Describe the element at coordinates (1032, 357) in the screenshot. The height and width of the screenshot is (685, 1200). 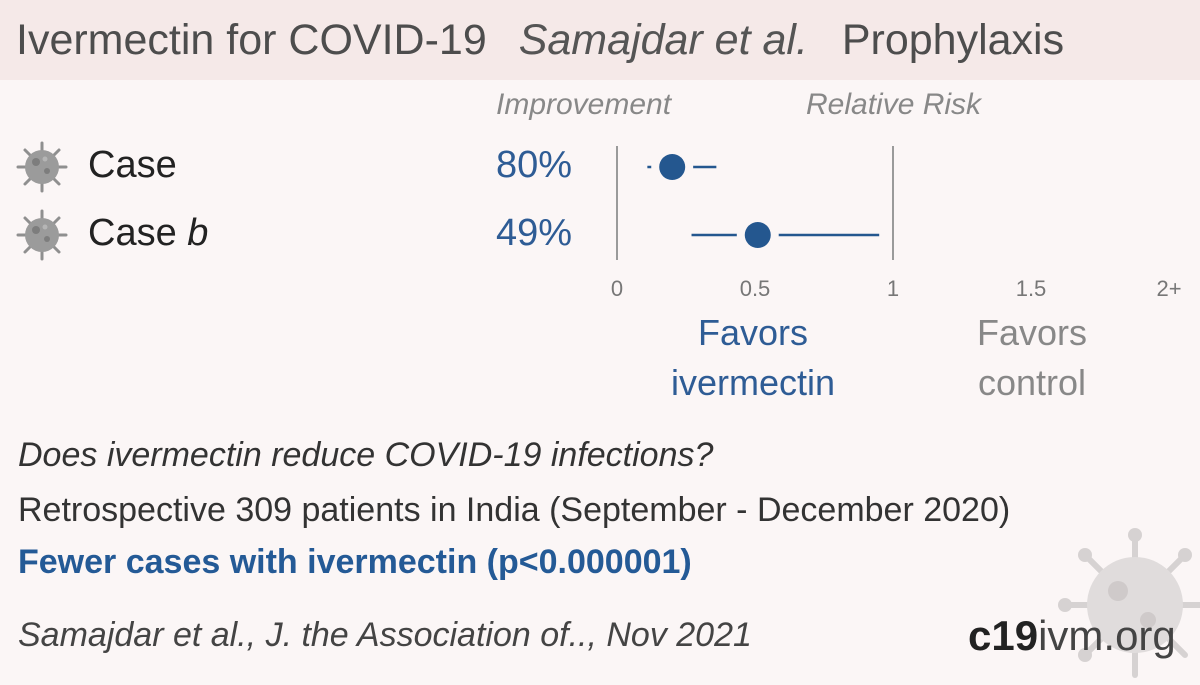
I see `favors-control-label: Favors control` at that location.